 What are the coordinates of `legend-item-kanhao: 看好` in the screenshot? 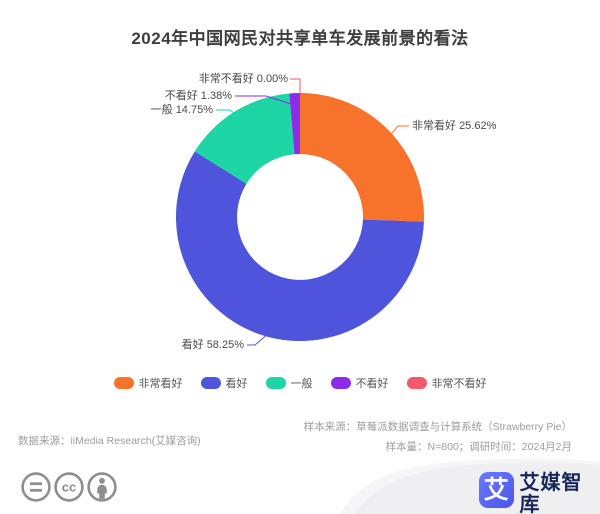 It's located at (224, 383).